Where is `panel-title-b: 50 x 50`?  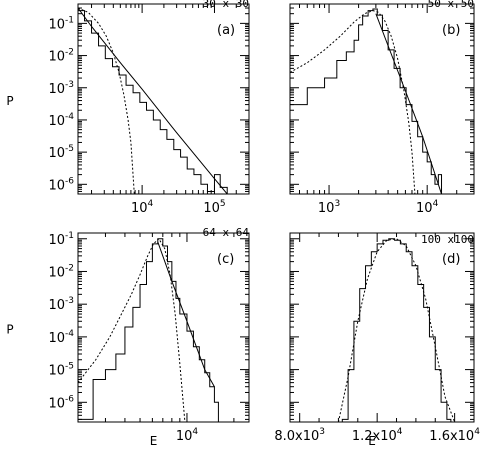 panel-title-b: 50 x 50 is located at coordinates (451, 5).